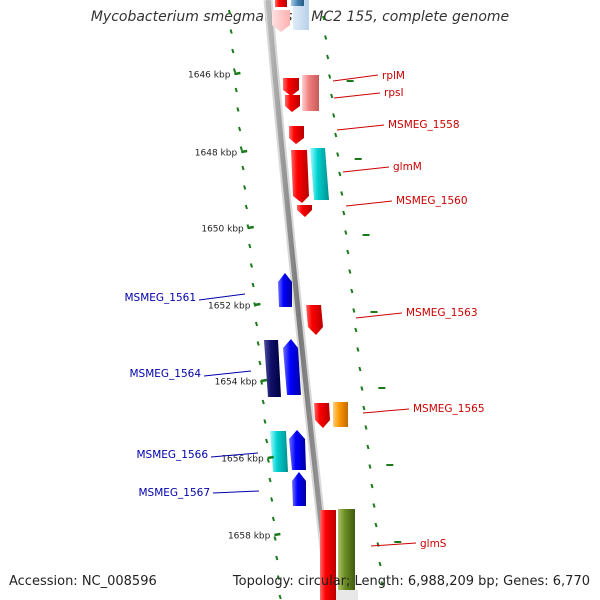 This screenshot has height=600, width=600. Describe the element at coordinates (322, 415) in the screenshot. I see `gene-MSMEG_1565-arrow` at that location.